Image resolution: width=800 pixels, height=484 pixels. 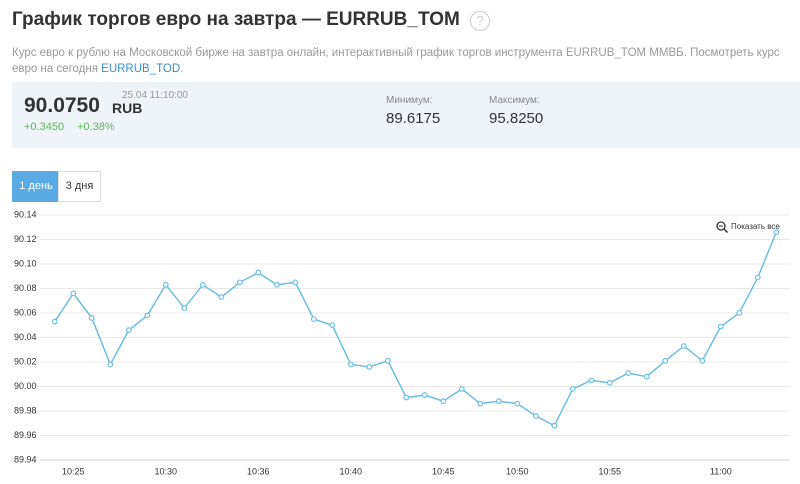 What do you see at coordinates (25, 435) in the screenshot?
I see `y-tick-label: 89.96` at bounding box center [25, 435].